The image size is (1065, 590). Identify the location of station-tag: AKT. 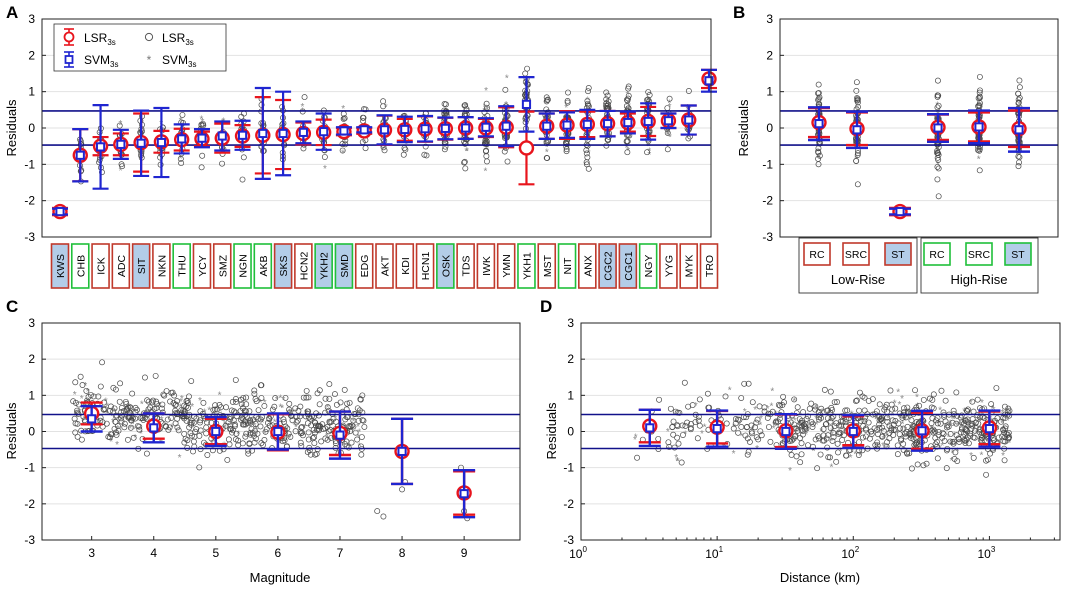
(384, 266).